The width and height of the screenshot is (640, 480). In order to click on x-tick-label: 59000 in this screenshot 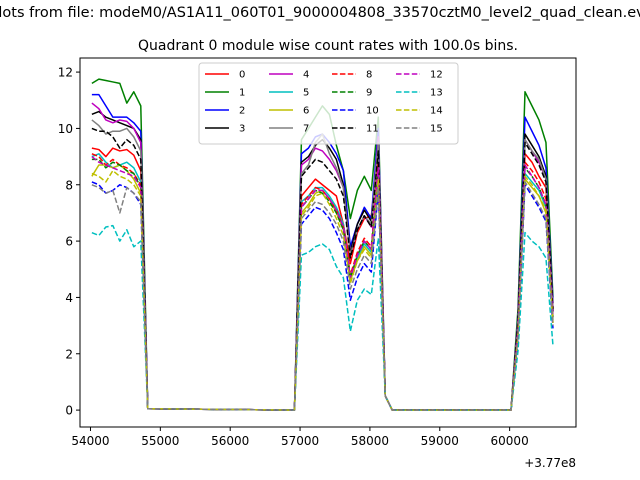, I will do `click(440, 441)`.